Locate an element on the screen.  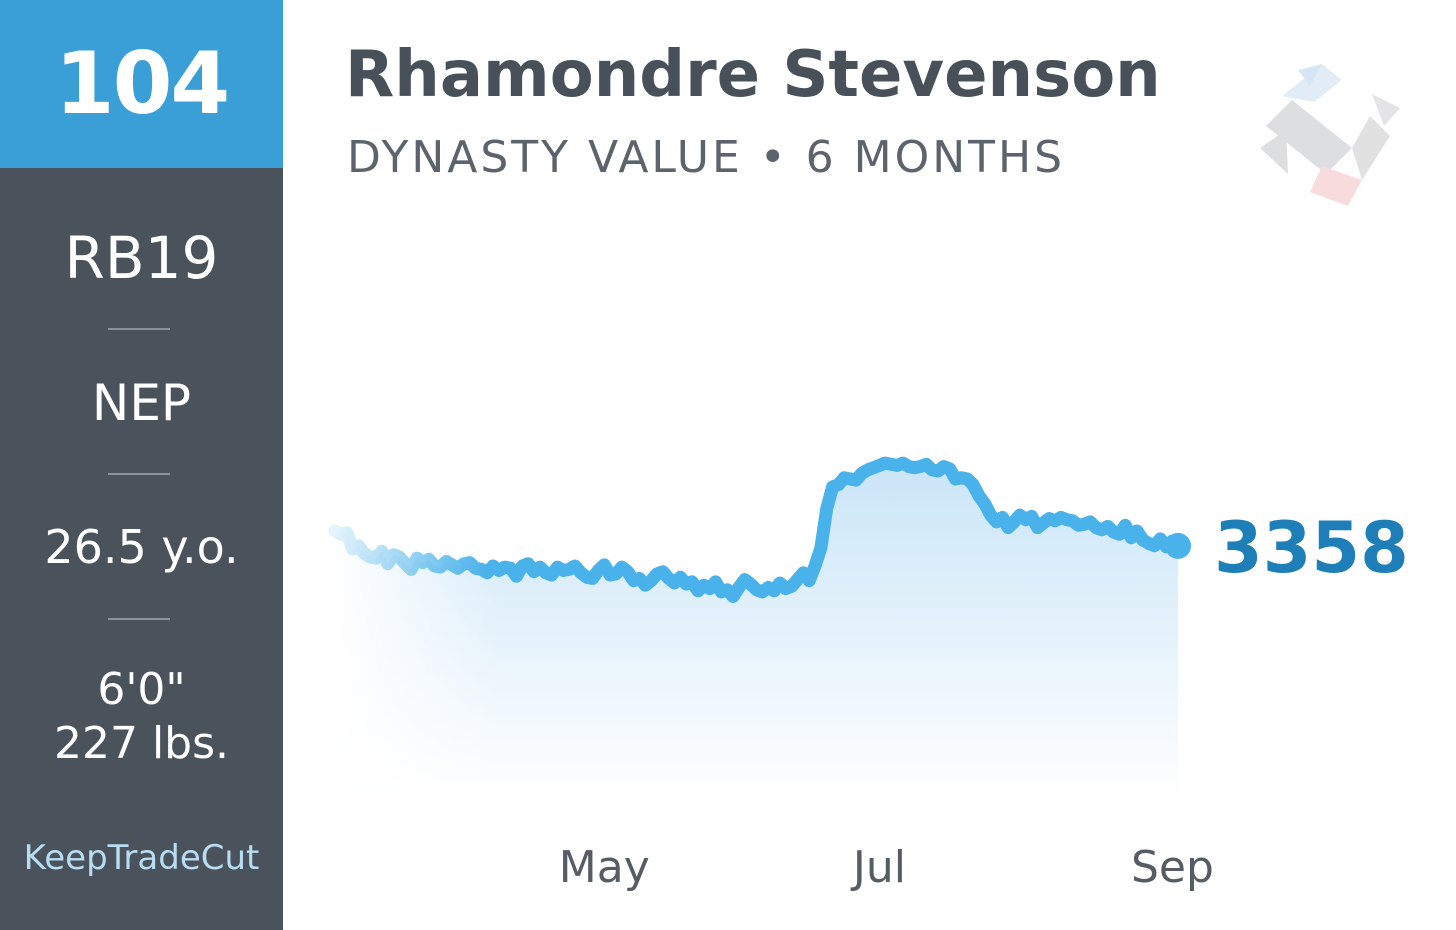
series-line is located at coordinates (756, 529).